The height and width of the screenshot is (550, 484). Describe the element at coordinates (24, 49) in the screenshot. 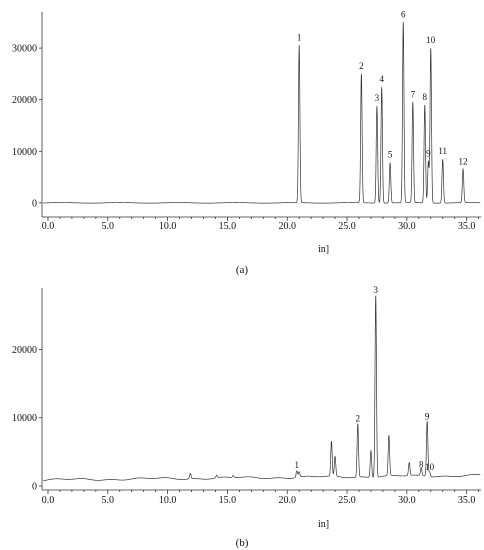

I see `y-tick-label: 30000` at that location.